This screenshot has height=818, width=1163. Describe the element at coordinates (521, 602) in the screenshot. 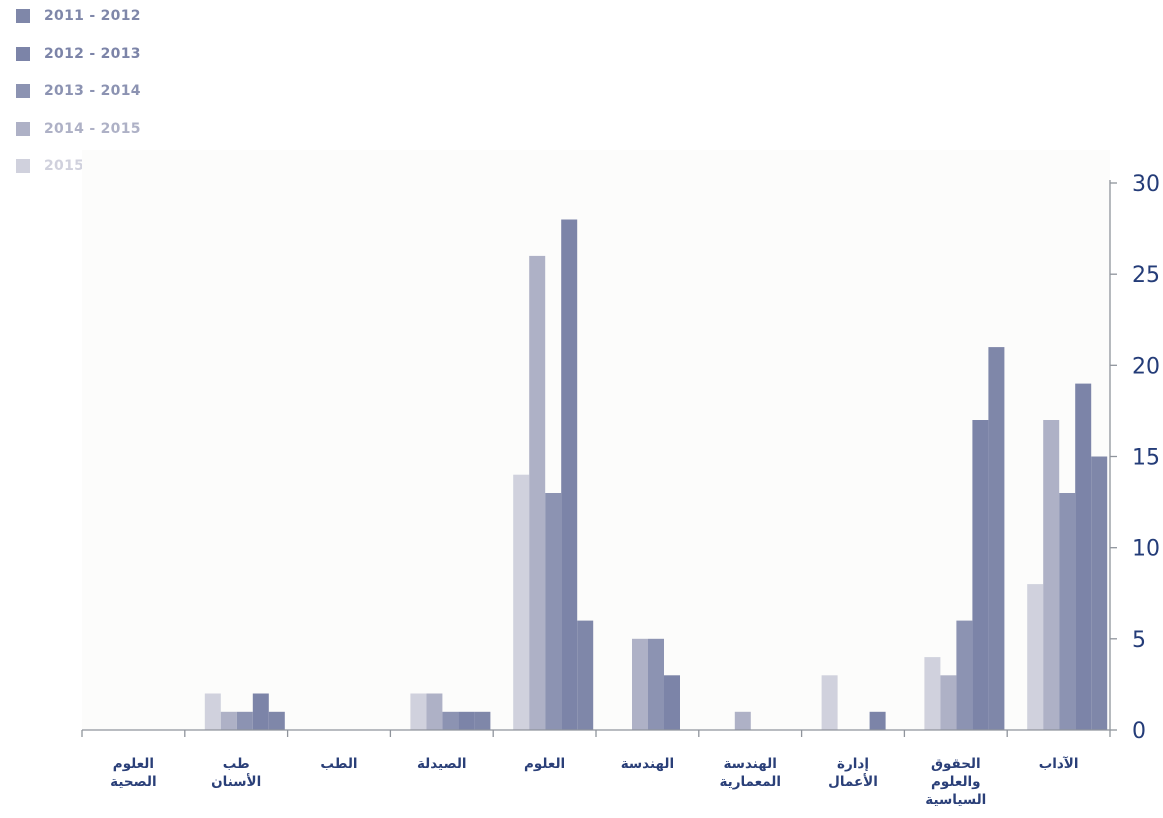

I see `bar-2015-2016-cat4` at that location.